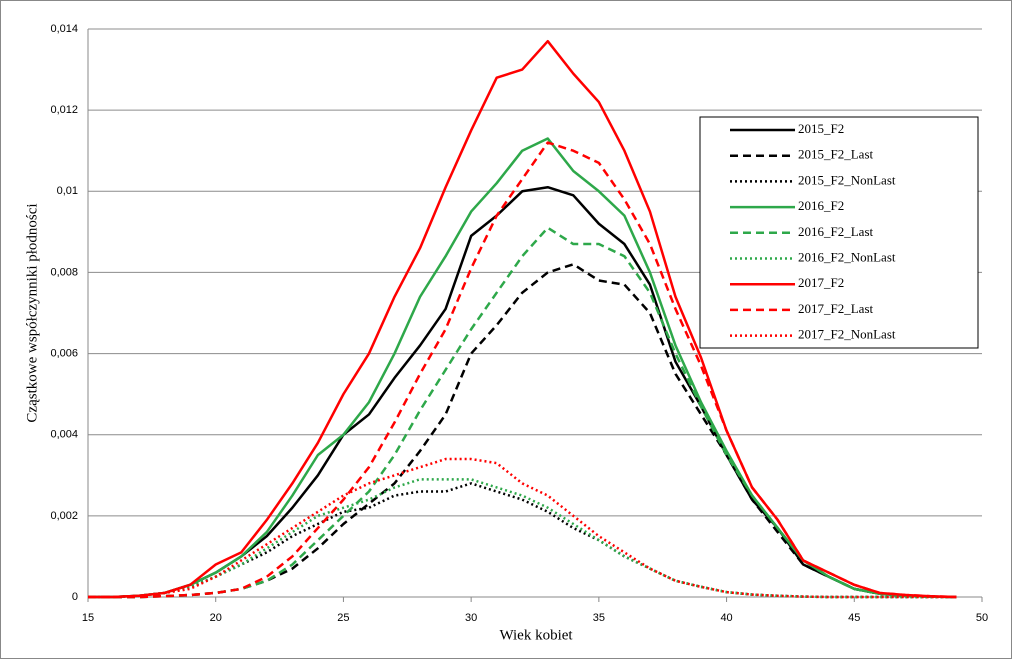  I want to click on legend-label: 2017_F2_Last, so click(836, 308).